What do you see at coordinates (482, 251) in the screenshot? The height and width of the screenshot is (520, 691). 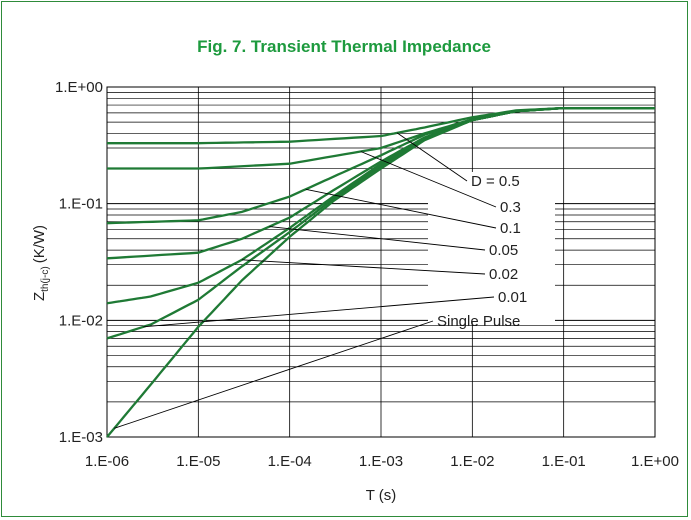 I see `annotations: D = 0.5 0.3 0.1 0.05 0.02 0.01 Single Pulse` at bounding box center [482, 251].